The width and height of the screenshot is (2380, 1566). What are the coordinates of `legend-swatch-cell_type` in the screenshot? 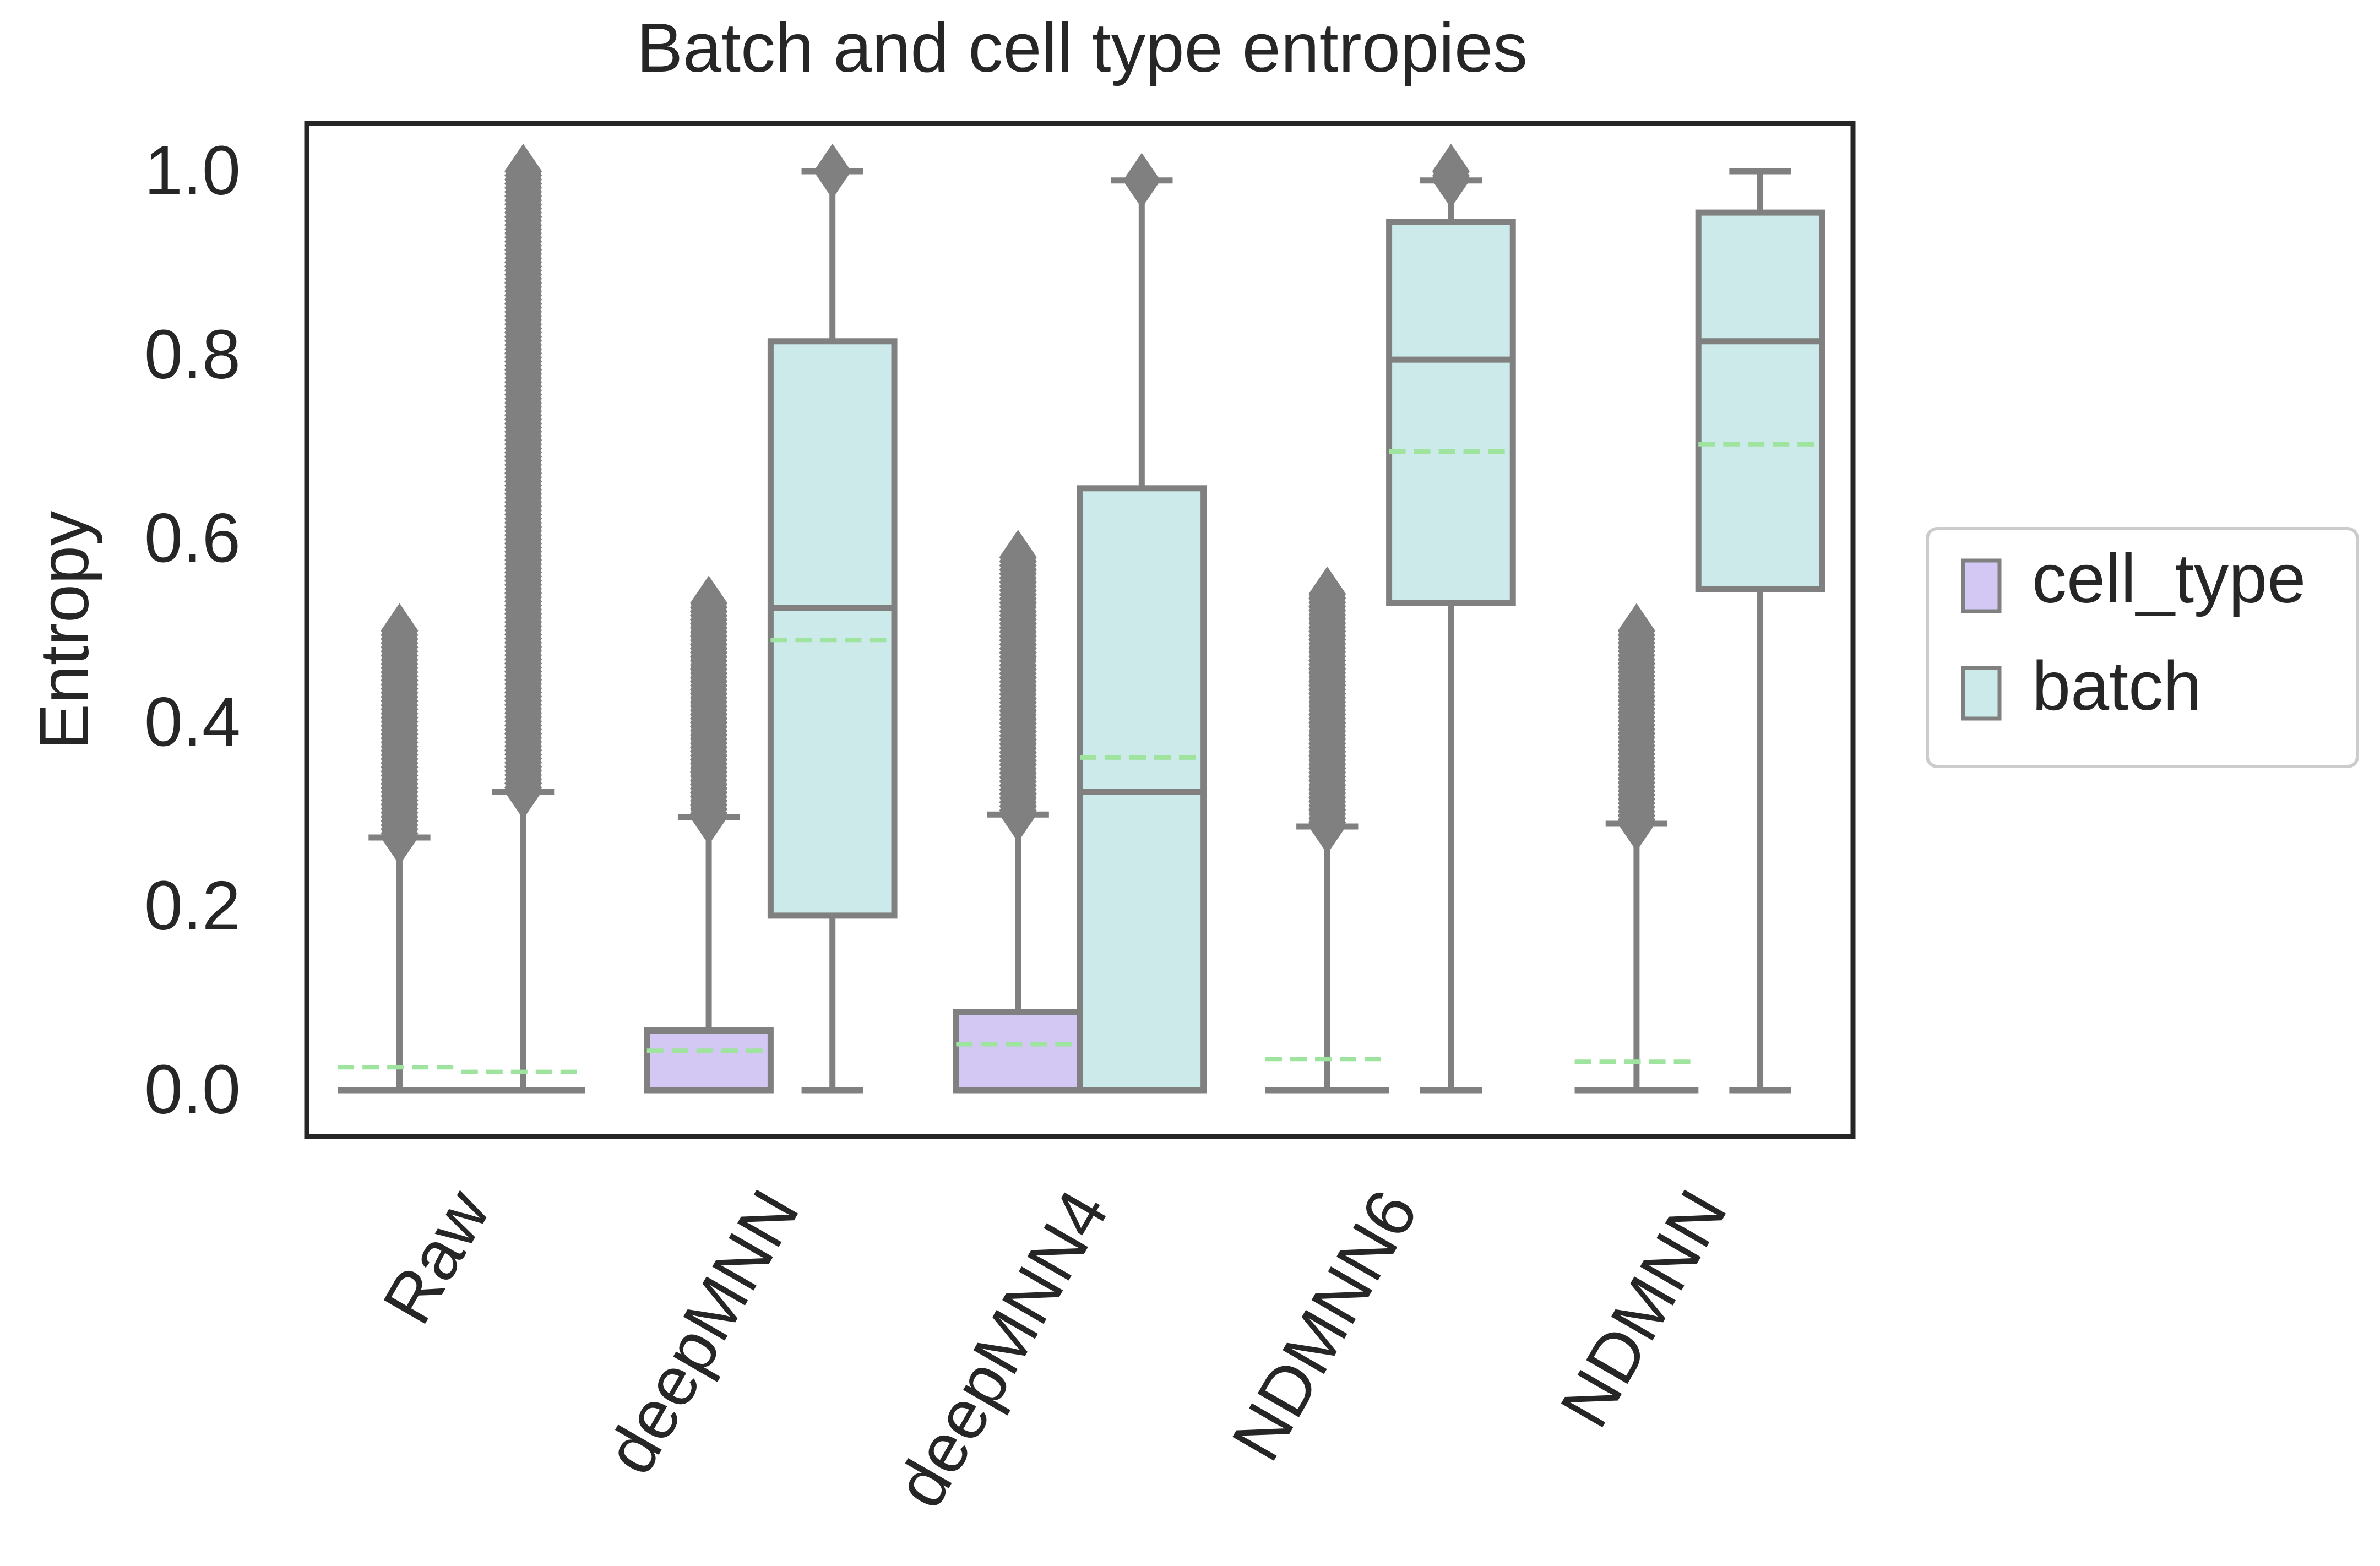 It's located at (1981, 585).